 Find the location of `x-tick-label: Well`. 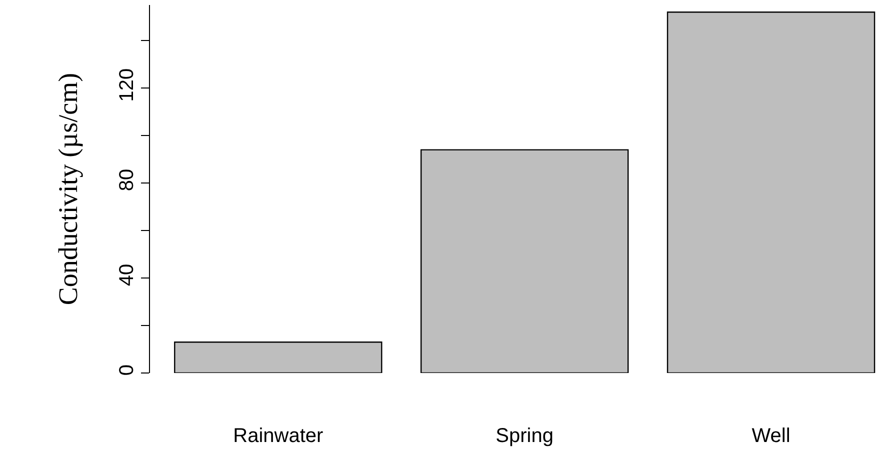

x-tick-label: Well is located at coordinates (771, 436).